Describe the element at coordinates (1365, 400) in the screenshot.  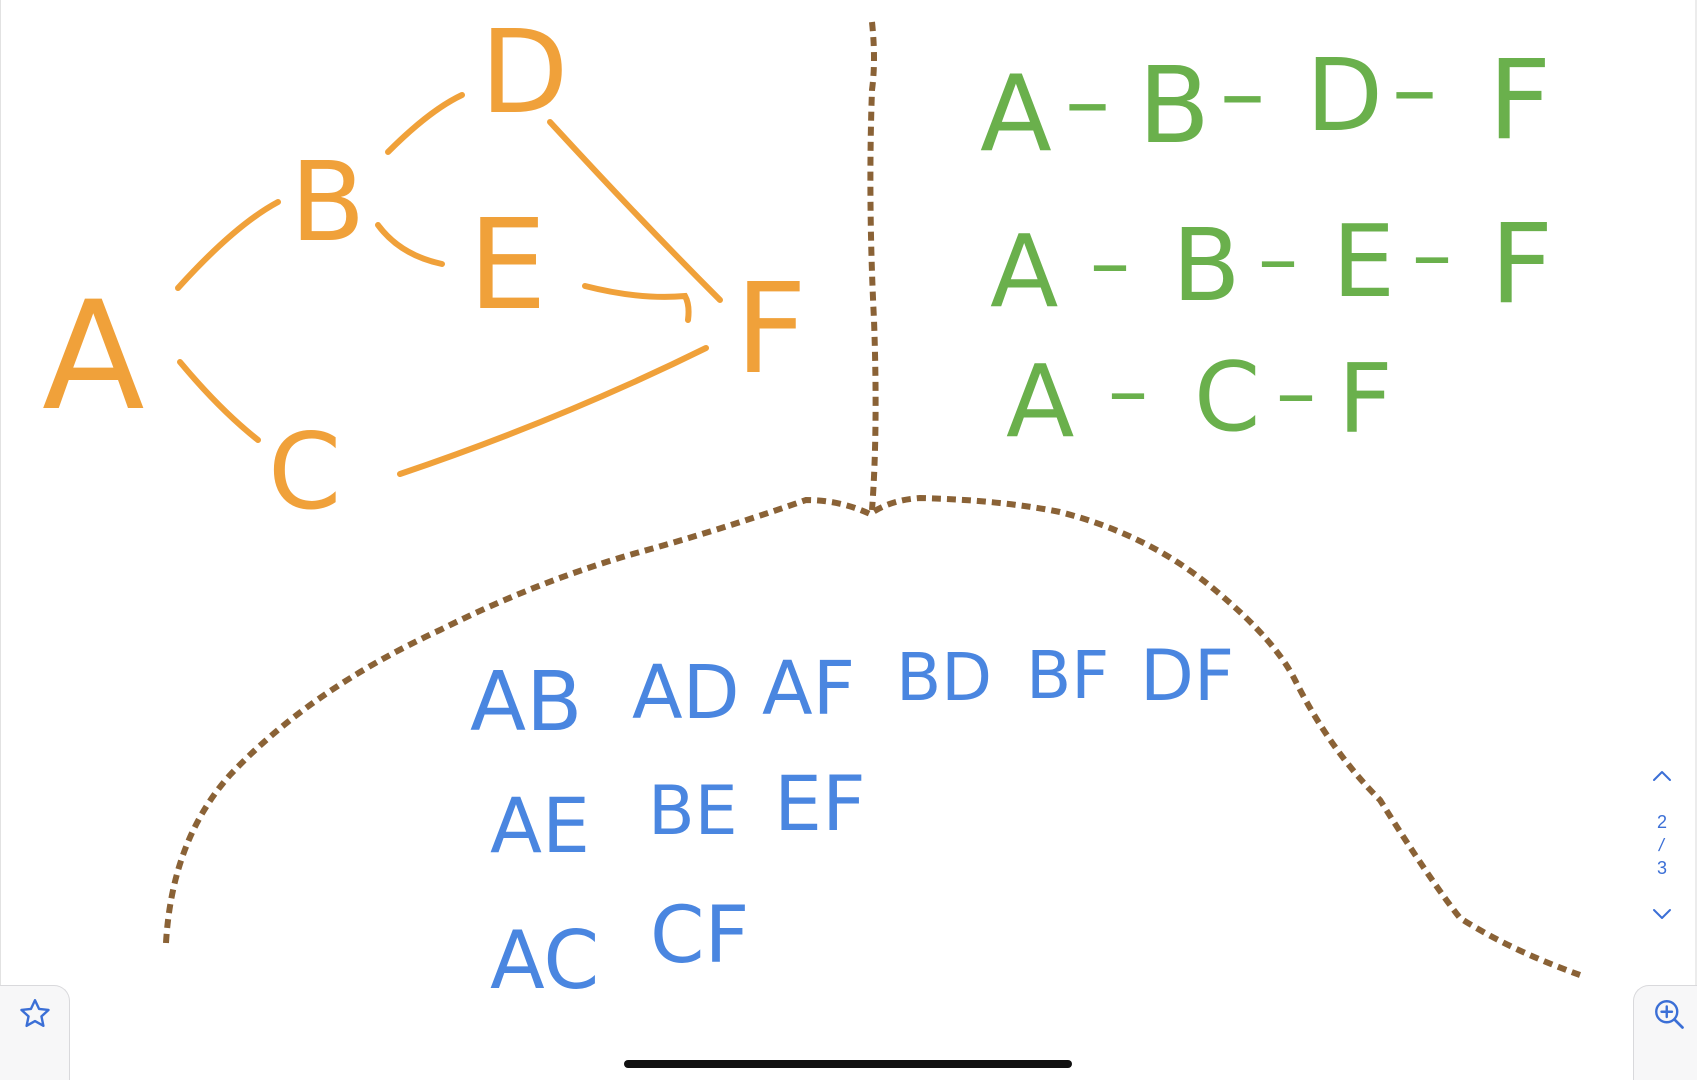
I see `path-3-node-3: F` at that location.